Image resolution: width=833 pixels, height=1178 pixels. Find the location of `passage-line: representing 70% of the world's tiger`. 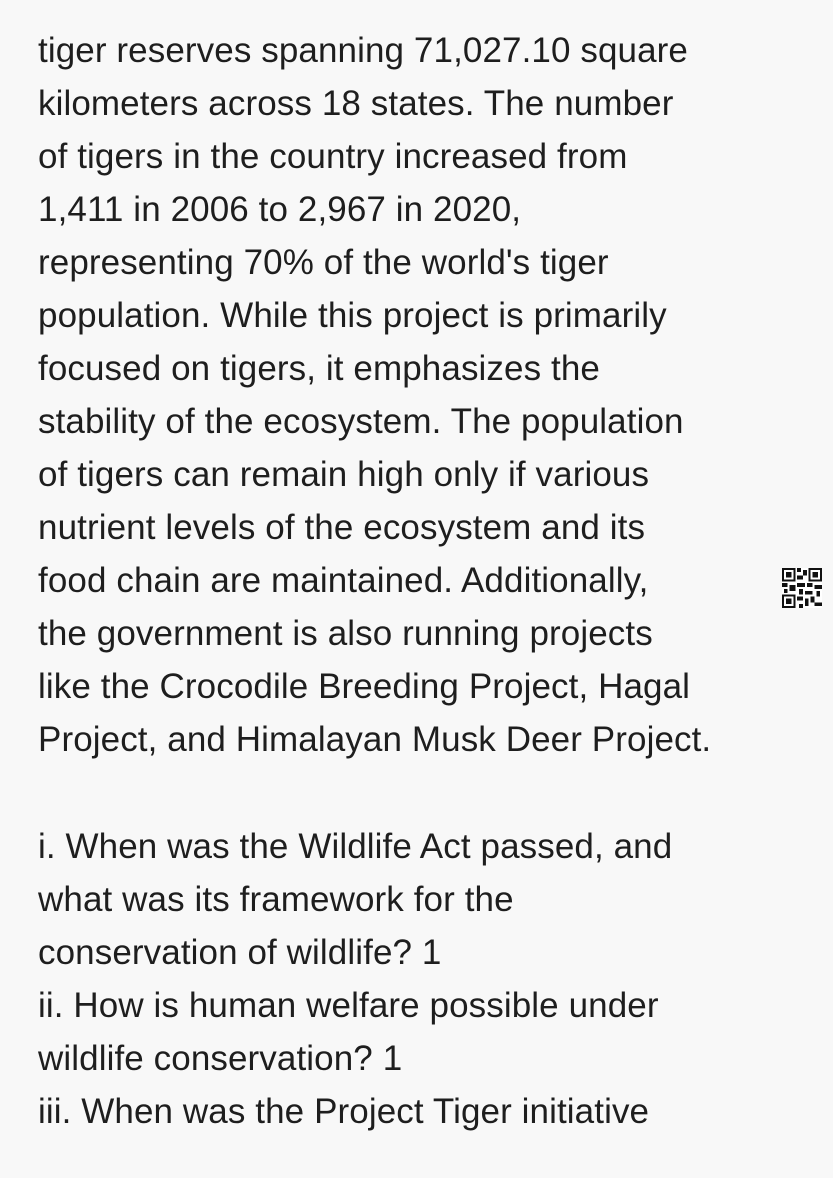

passage-line: representing 70% of the world's tiger is located at coordinates (323, 262).